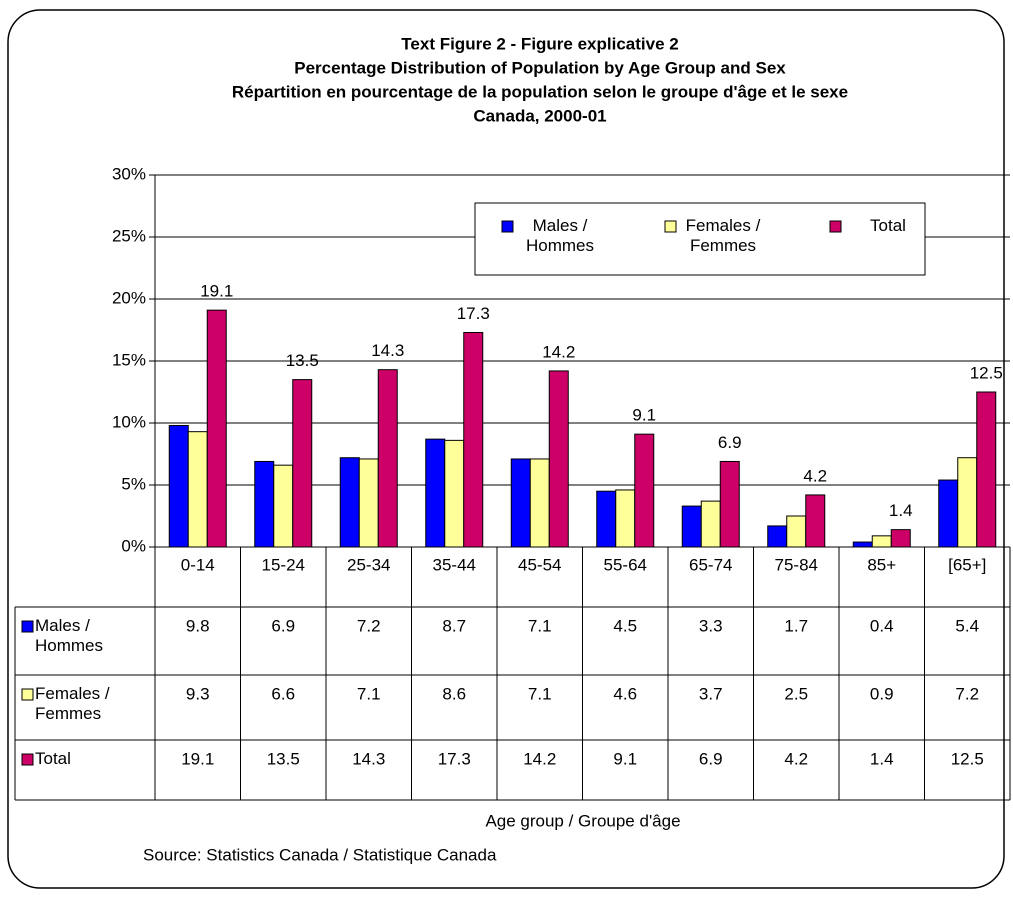 This screenshot has width=1013, height=897. I want to click on table-value: 3.7, so click(711, 693).